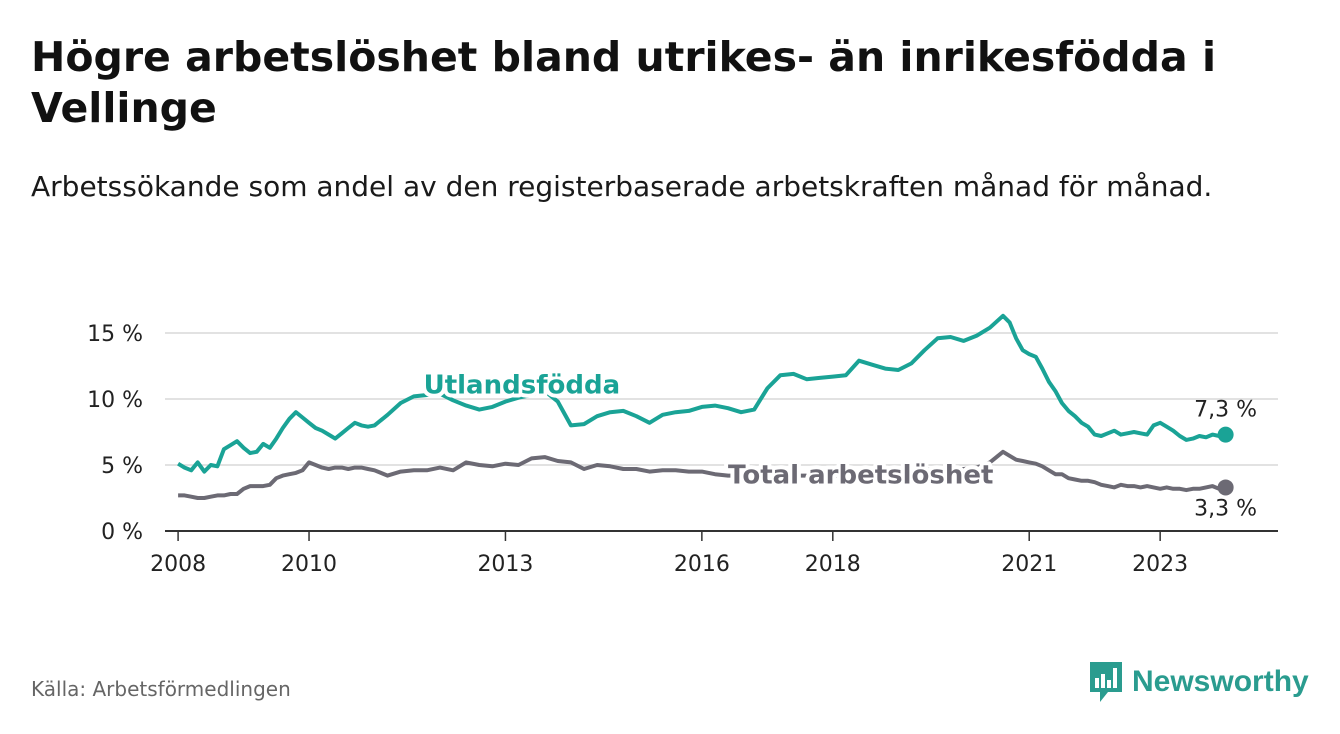 Image resolution: width=1340 pixels, height=734 pixels. Describe the element at coordinates (1106, 682) in the screenshot. I see `newsworthy-logo-icon` at that location.